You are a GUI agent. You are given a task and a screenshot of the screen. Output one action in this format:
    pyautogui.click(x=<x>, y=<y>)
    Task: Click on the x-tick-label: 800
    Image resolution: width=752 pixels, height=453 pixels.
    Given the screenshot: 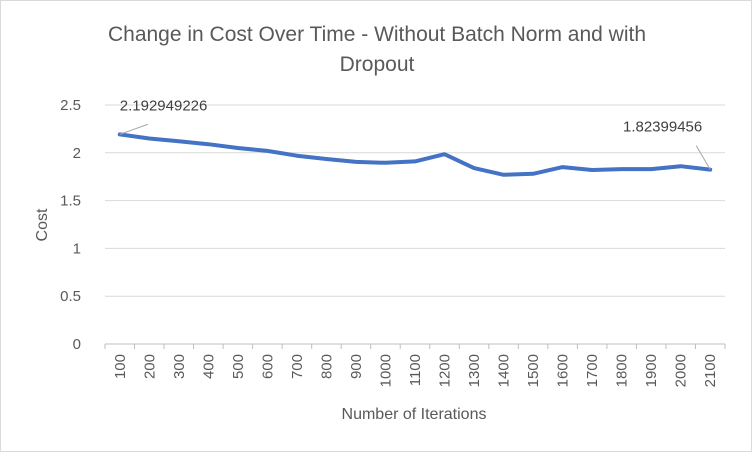 What is the action you would take?
    pyautogui.click(x=326, y=366)
    